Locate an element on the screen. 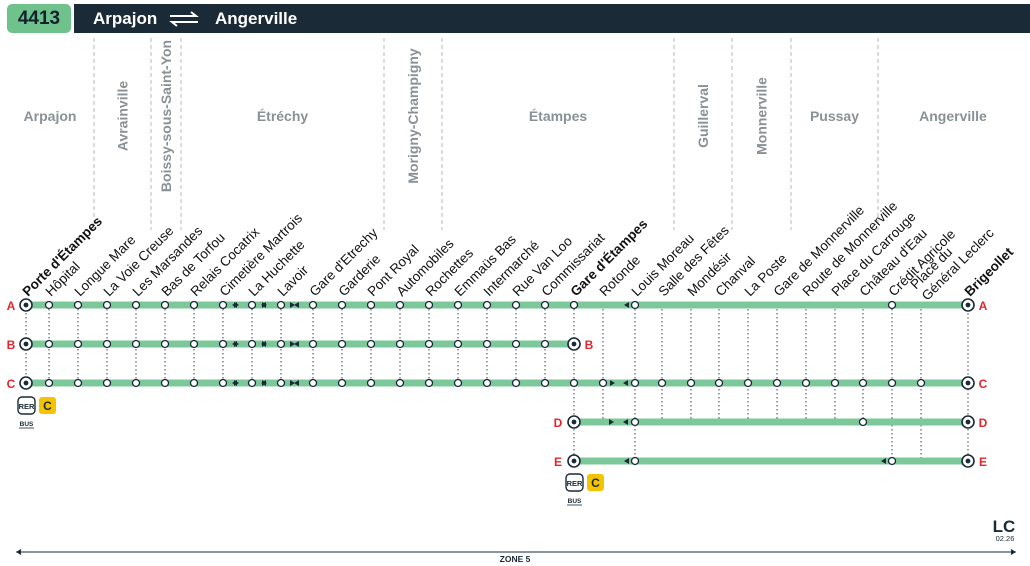  commune-label: Étampes is located at coordinates (558, 116).